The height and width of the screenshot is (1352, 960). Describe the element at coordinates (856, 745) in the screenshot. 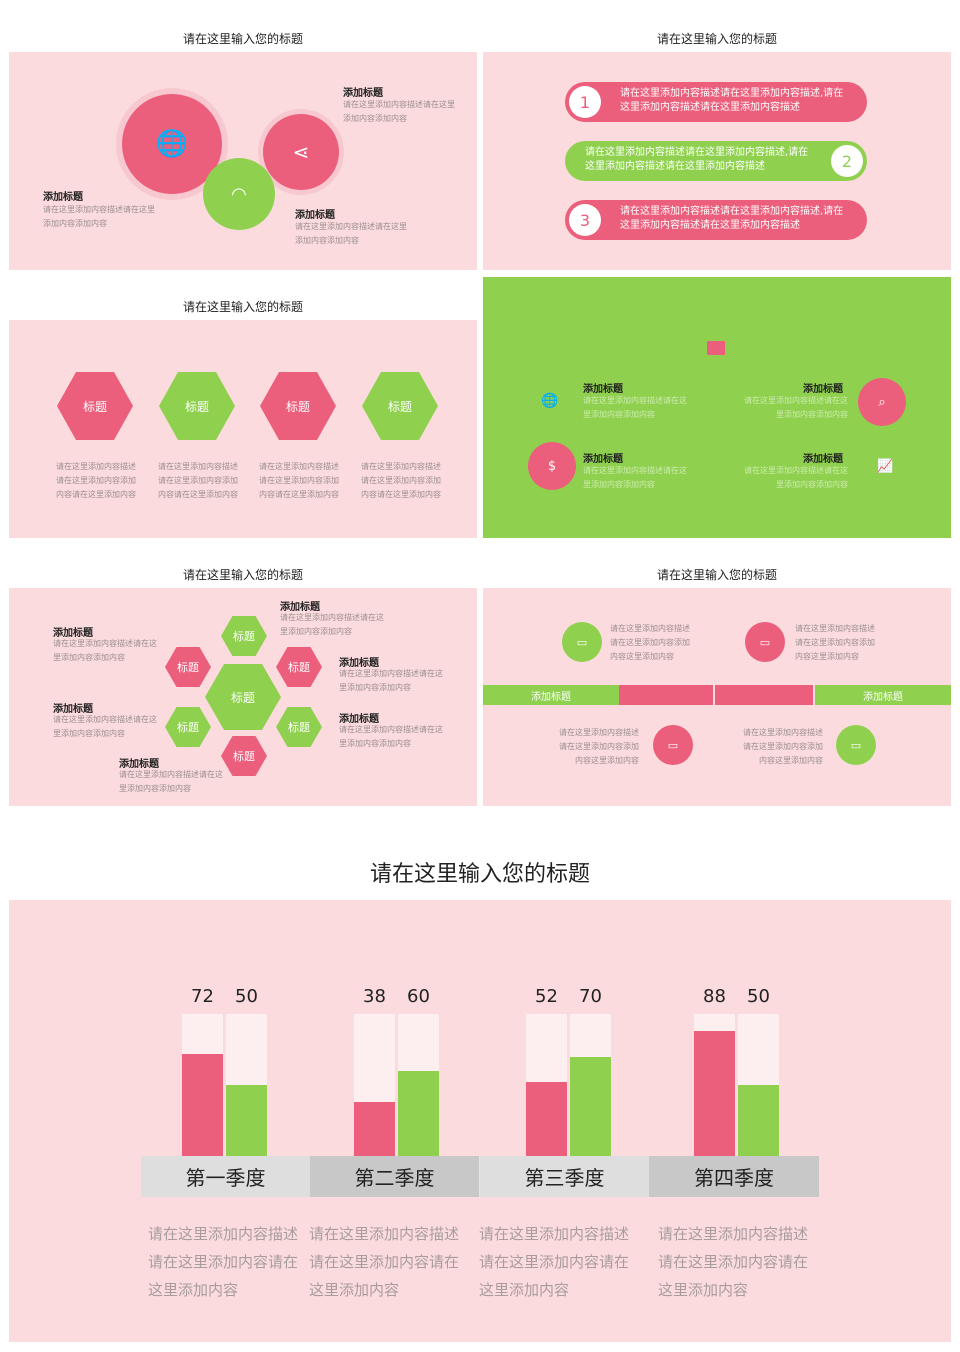

I see `s6-icon-circle-4: ▭` at that location.